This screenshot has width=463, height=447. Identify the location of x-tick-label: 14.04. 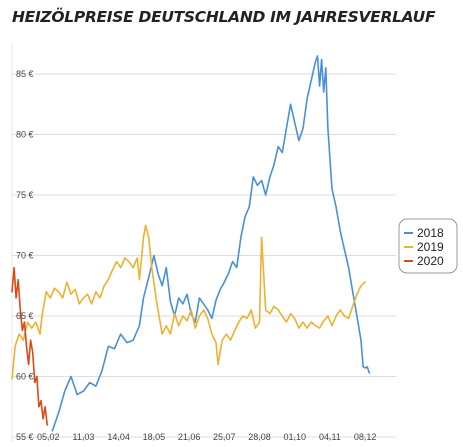
(118, 437).